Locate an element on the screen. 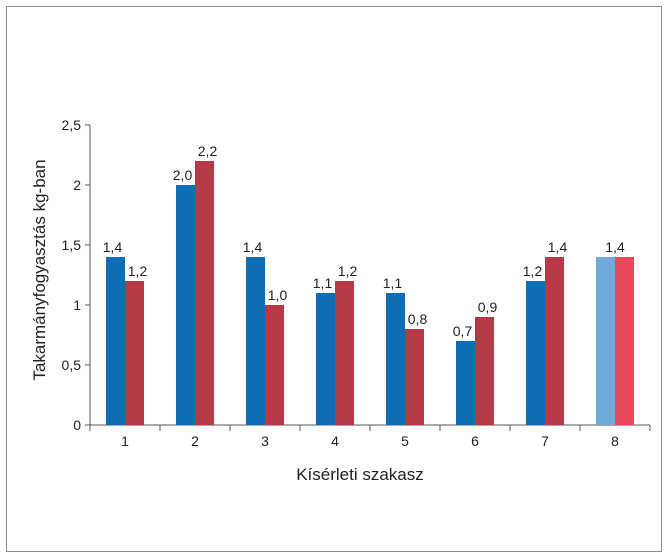 This screenshot has height=560, width=670. data-label: 1,0 is located at coordinates (278, 295).